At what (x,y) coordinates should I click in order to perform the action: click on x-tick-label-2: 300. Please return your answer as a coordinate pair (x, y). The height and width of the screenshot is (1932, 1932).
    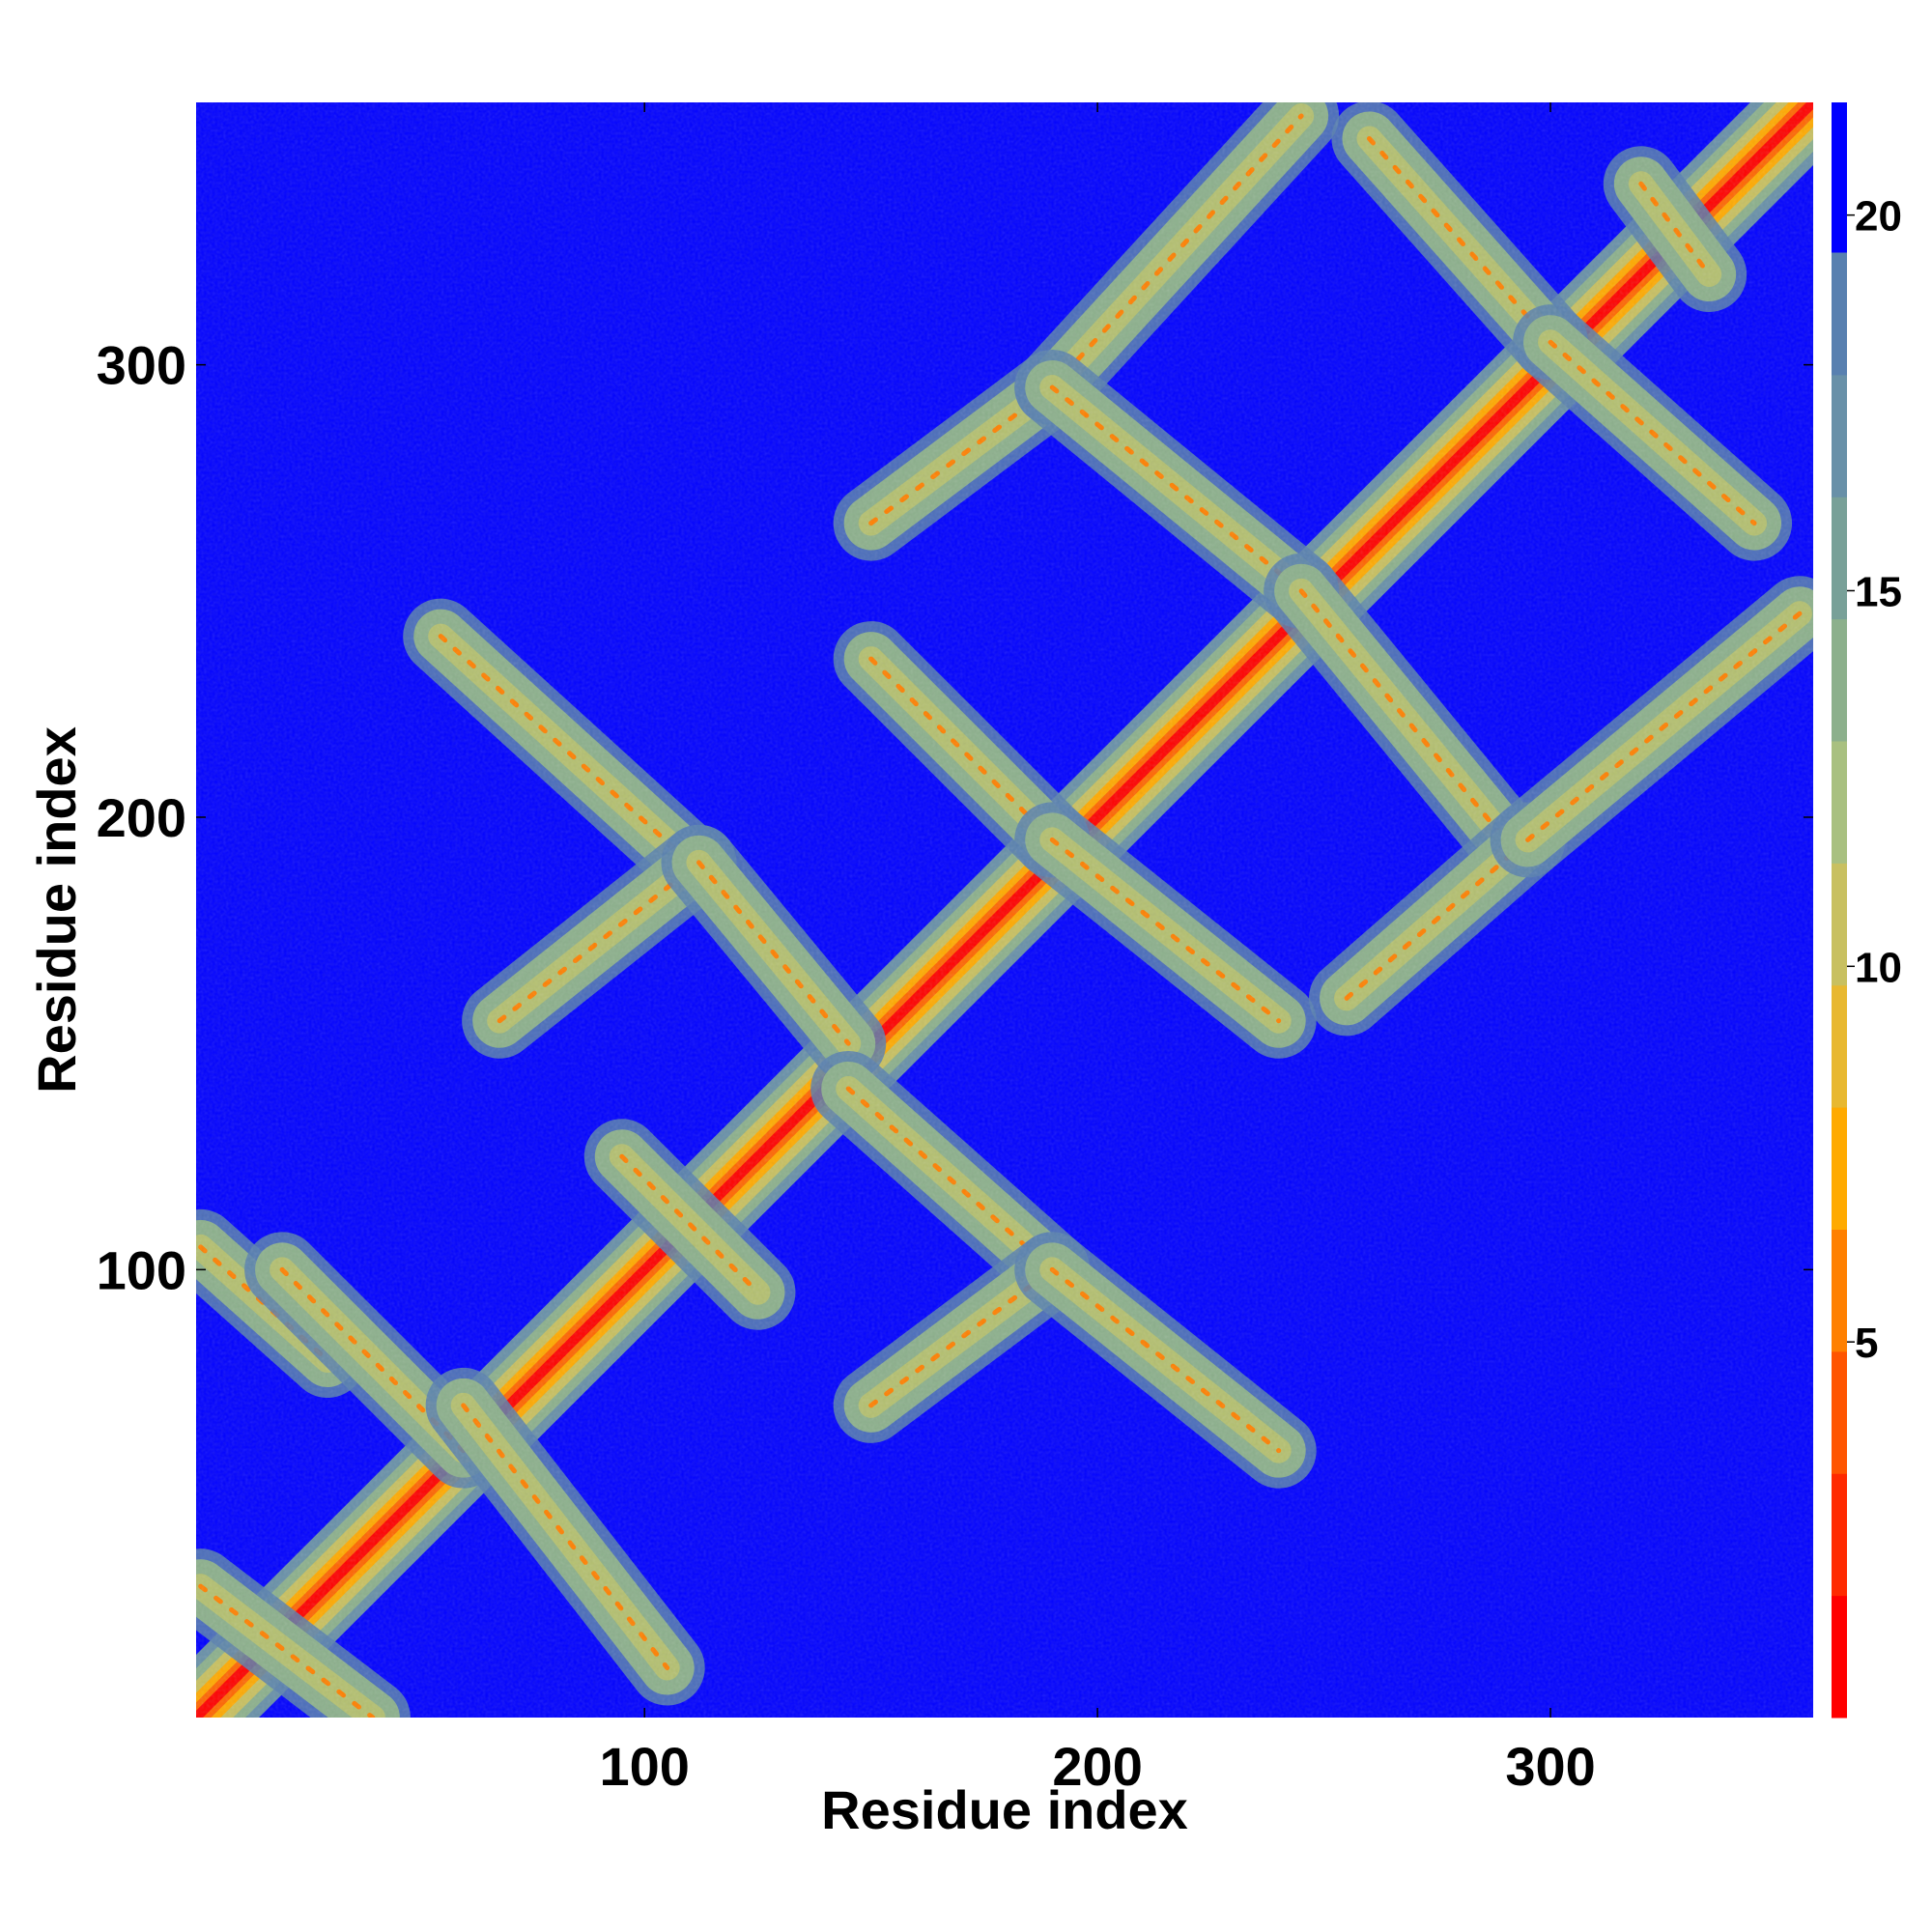
    Looking at the image, I should click on (1550, 1766).